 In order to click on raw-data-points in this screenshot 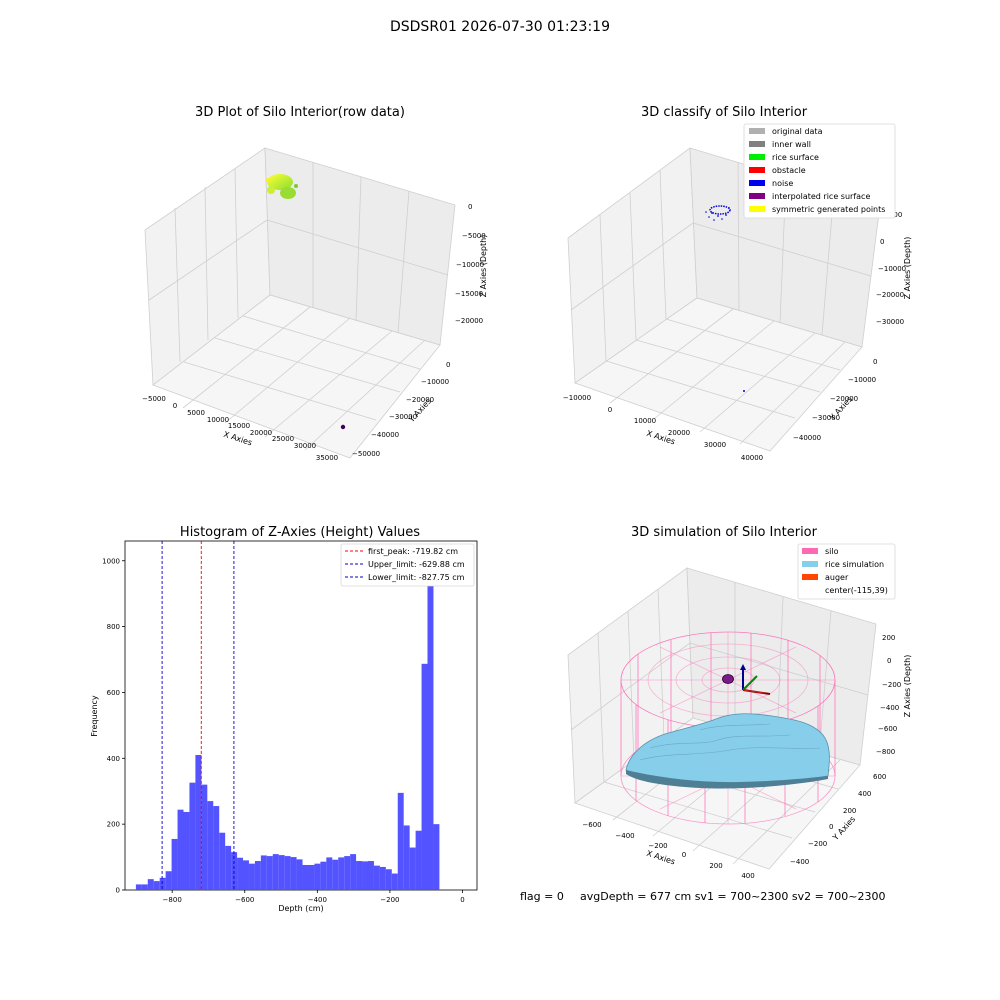, I will do `click(282, 186)`.